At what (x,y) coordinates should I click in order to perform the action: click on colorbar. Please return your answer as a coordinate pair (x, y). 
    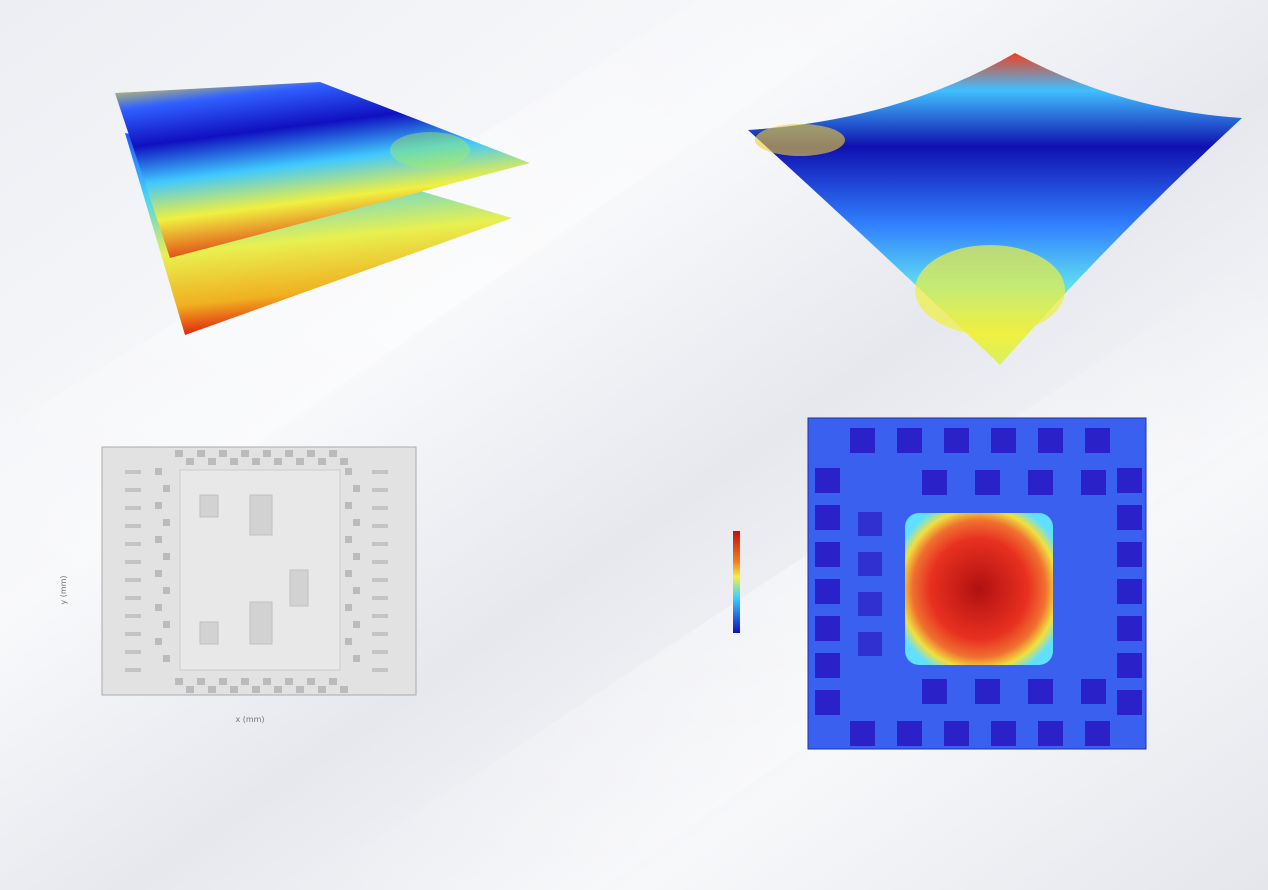
    Looking at the image, I should click on (736, 582).